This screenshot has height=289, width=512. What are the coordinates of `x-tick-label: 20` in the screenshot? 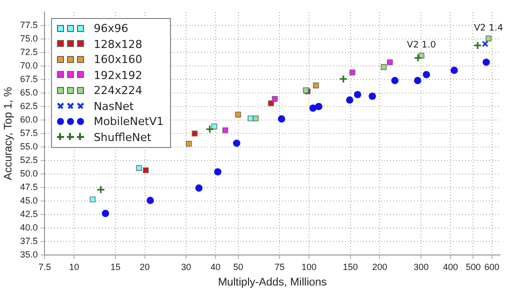 It's located at (145, 267).